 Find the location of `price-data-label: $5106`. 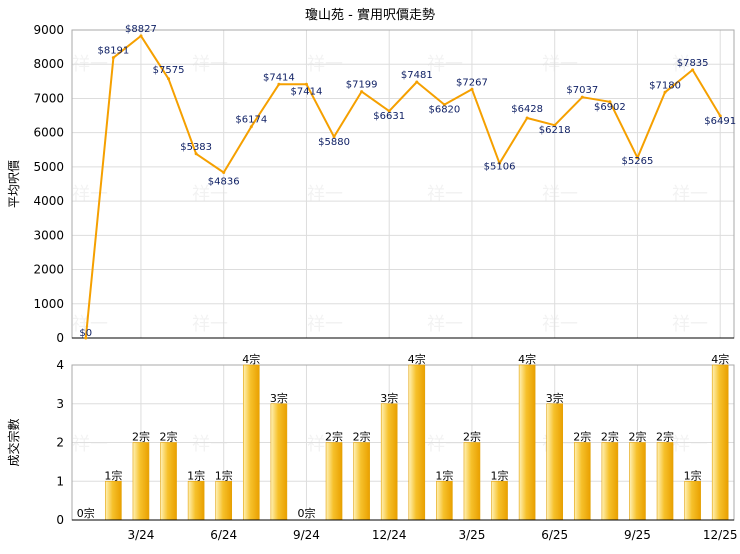

price-data-label: $5106 is located at coordinates (500, 166).